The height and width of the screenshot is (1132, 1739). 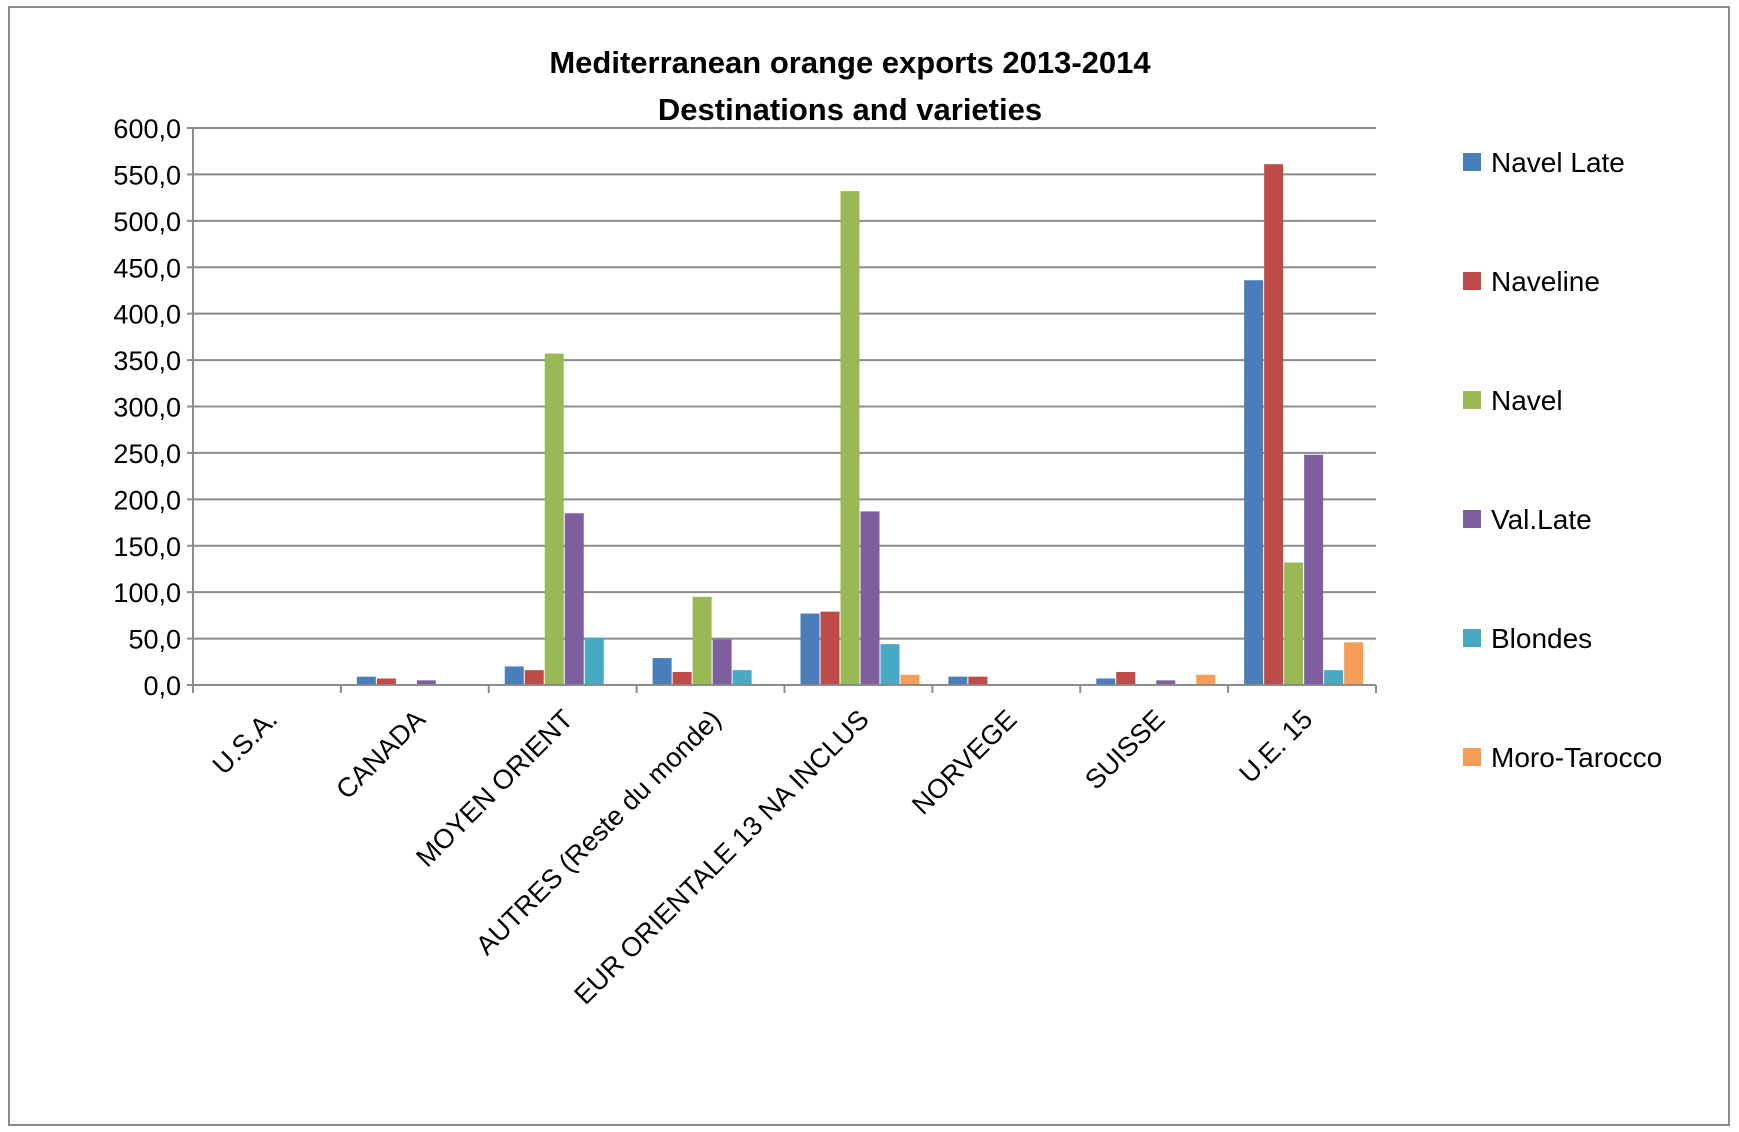 I want to click on x-category-label: SUISSE, so click(x=1124, y=749).